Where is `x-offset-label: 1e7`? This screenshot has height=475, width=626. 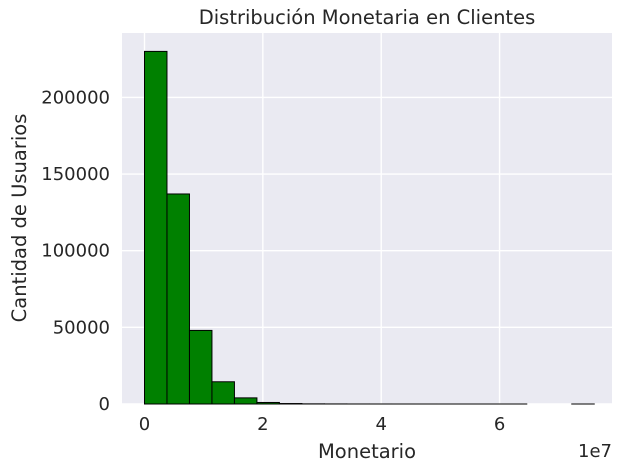 x-offset-label: 1e7 is located at coordinates (595, 451).